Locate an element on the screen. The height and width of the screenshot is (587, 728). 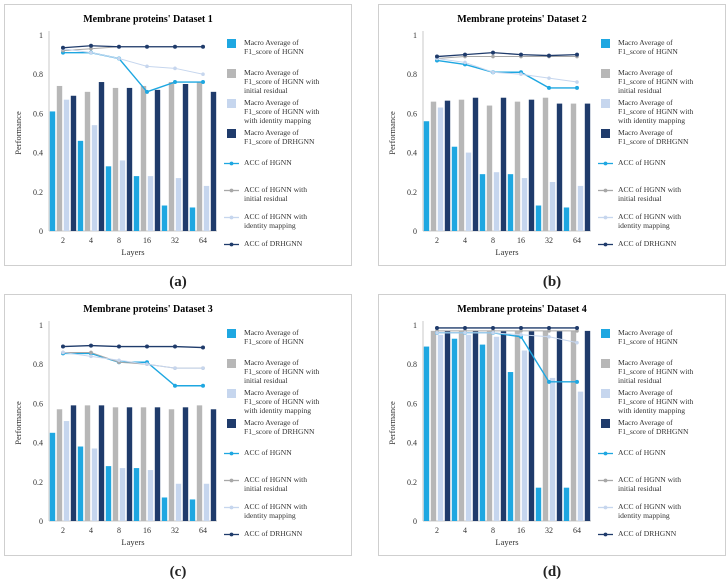
y-tick-label: 0.8 is located at coordinates (38, 74).